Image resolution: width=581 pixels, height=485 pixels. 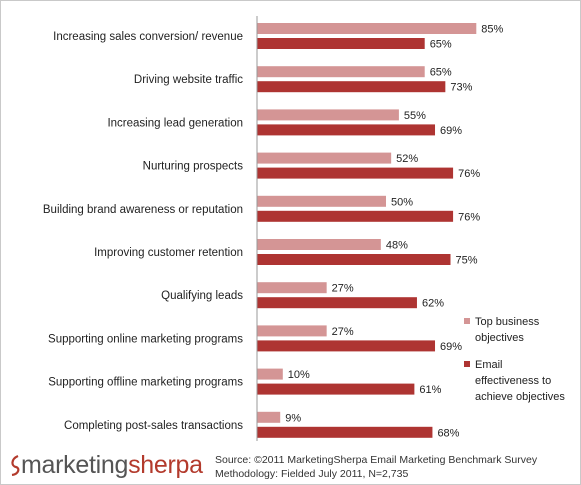 What do you see at coordinates (299, 375) in the screenshot?
I see `value-label: 10%` at bounding box center [299, 375].